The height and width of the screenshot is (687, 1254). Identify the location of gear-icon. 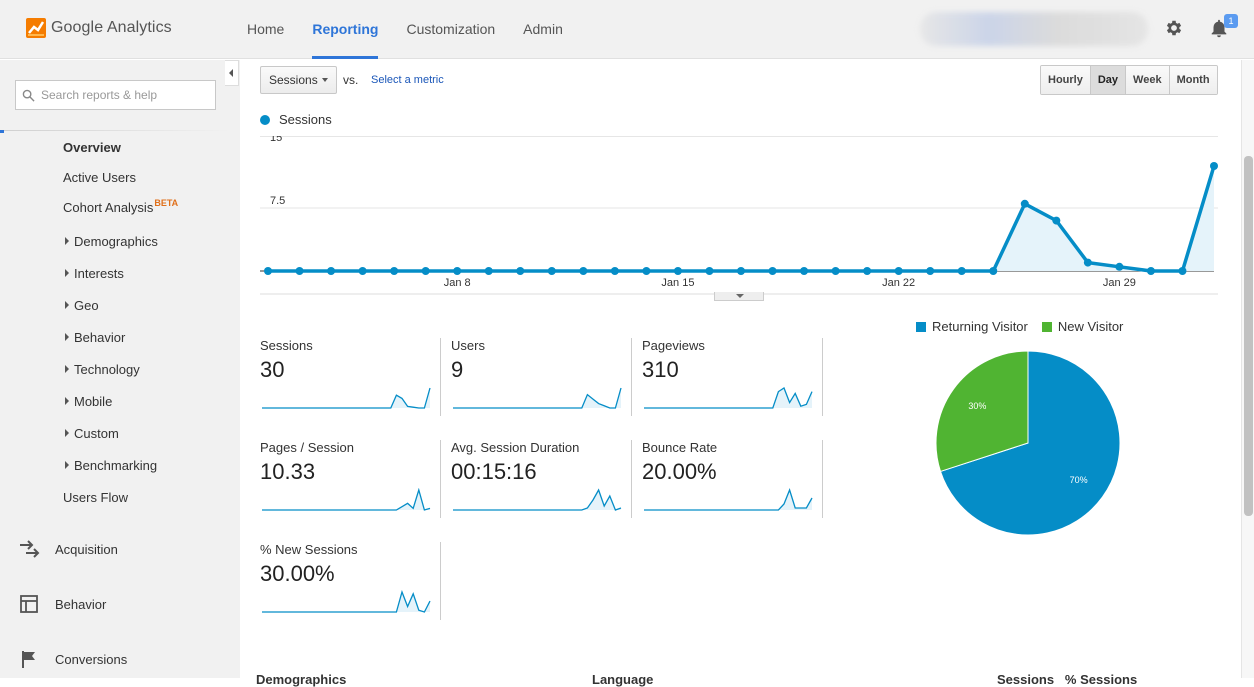
(1174, 28).